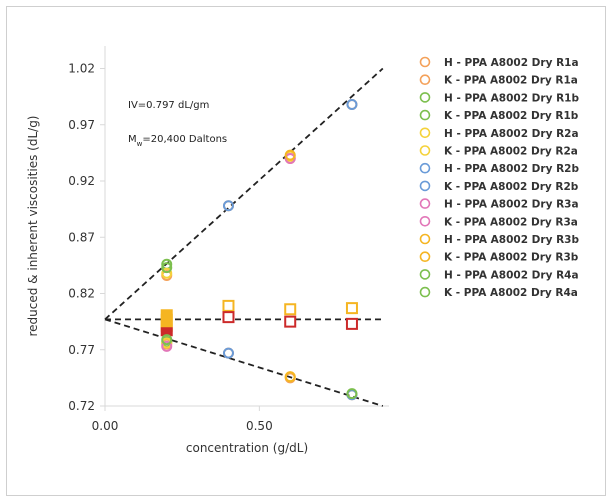 This screenshot has width=614, height=504. Describe the element at coordinates (81, 406) in the screenshot. I see `y-tick-label: 0.72` at that location.